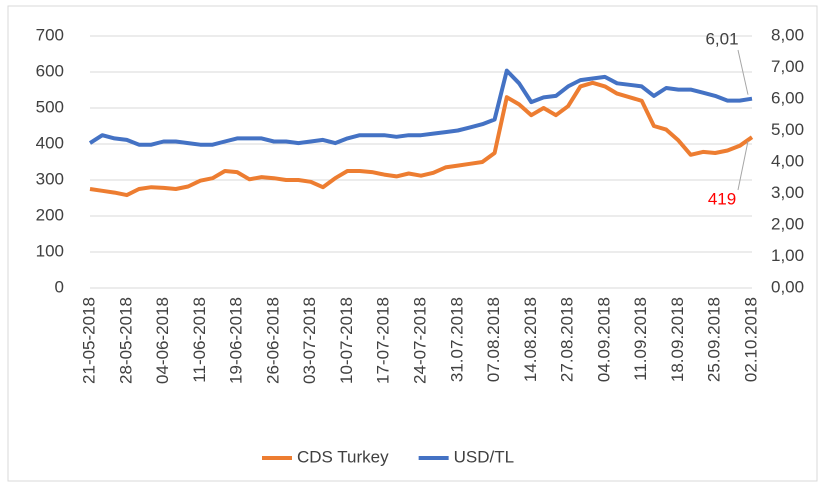 Image resolution: width=825 pixels, height=494 pixels. Describe the element at coordinates (50, 142) in the screenshot. I see `y-tick-label: 400` at that location.